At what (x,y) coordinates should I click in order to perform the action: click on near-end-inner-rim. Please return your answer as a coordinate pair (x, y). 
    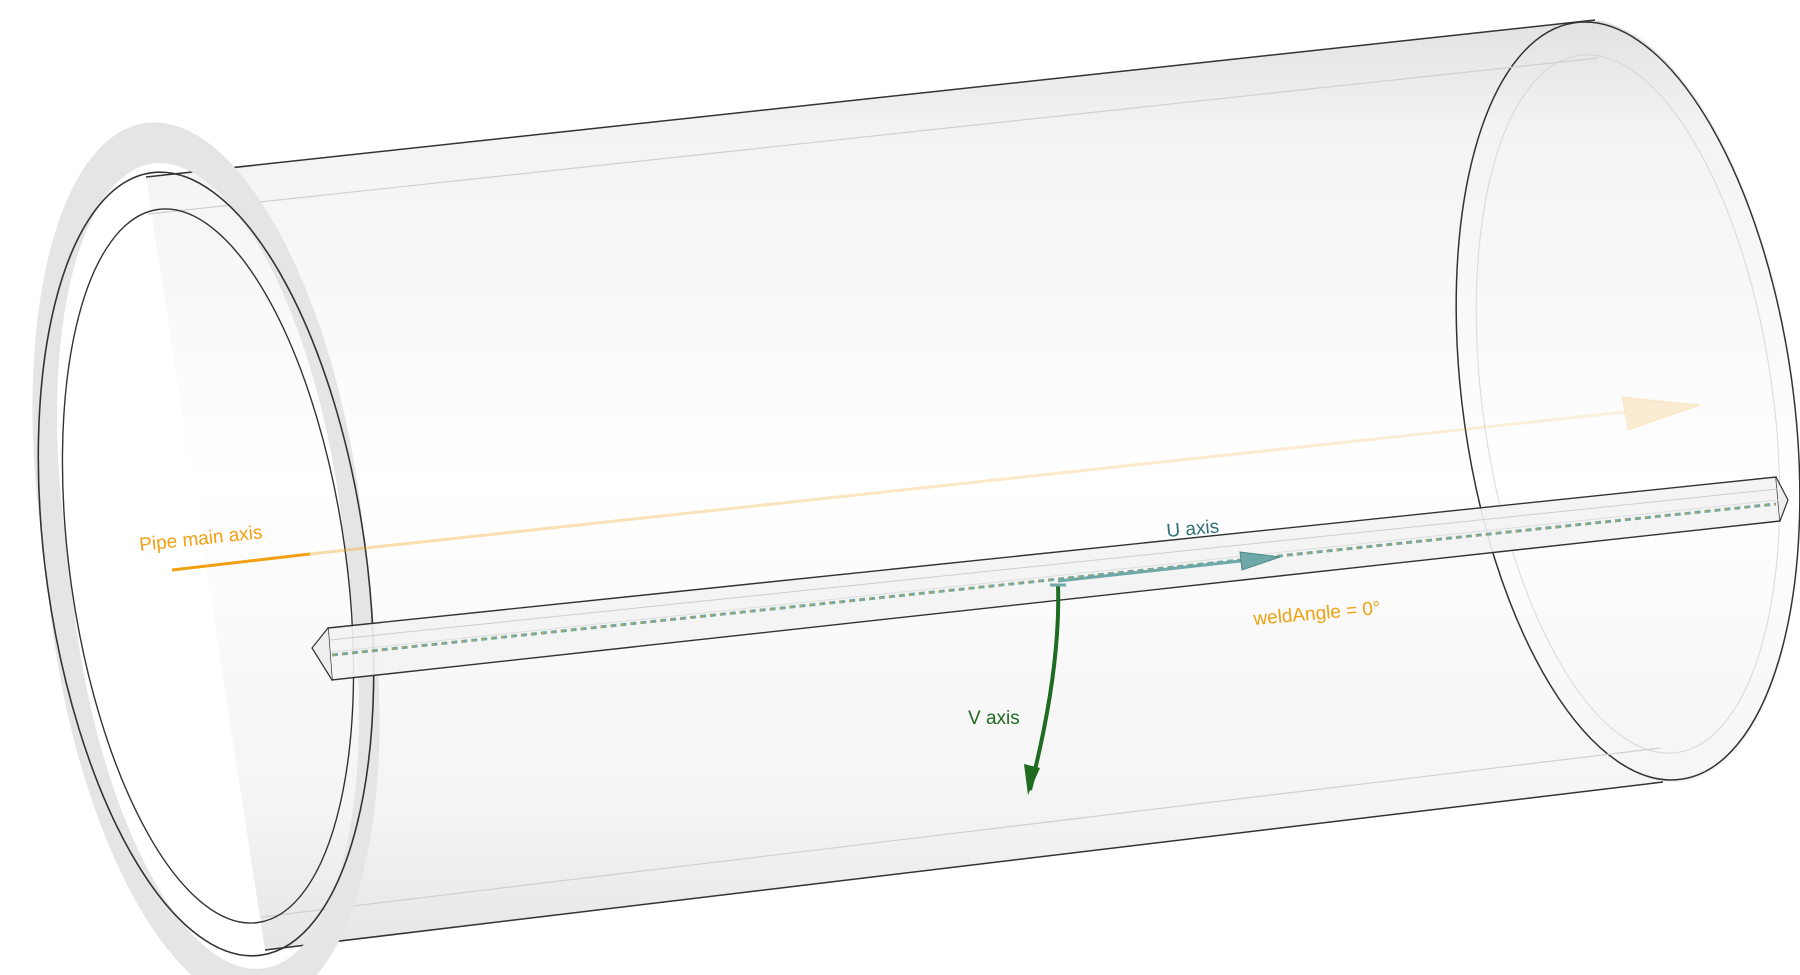
    Looking at the image, I should click on (208, 566).